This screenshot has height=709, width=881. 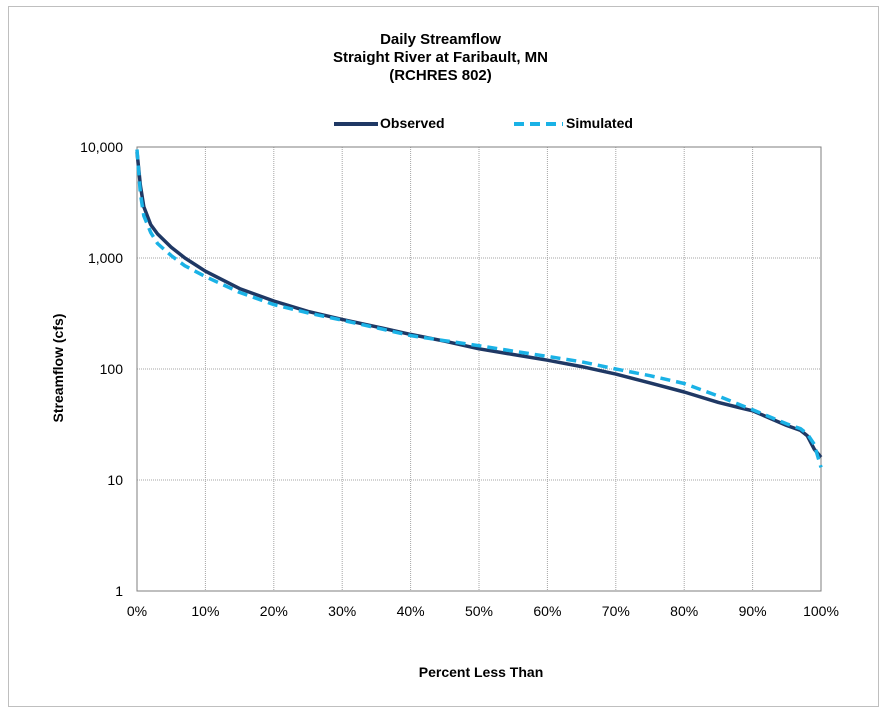 I want to click on y-tick-label: 1,000, so click(x=105, y=258).